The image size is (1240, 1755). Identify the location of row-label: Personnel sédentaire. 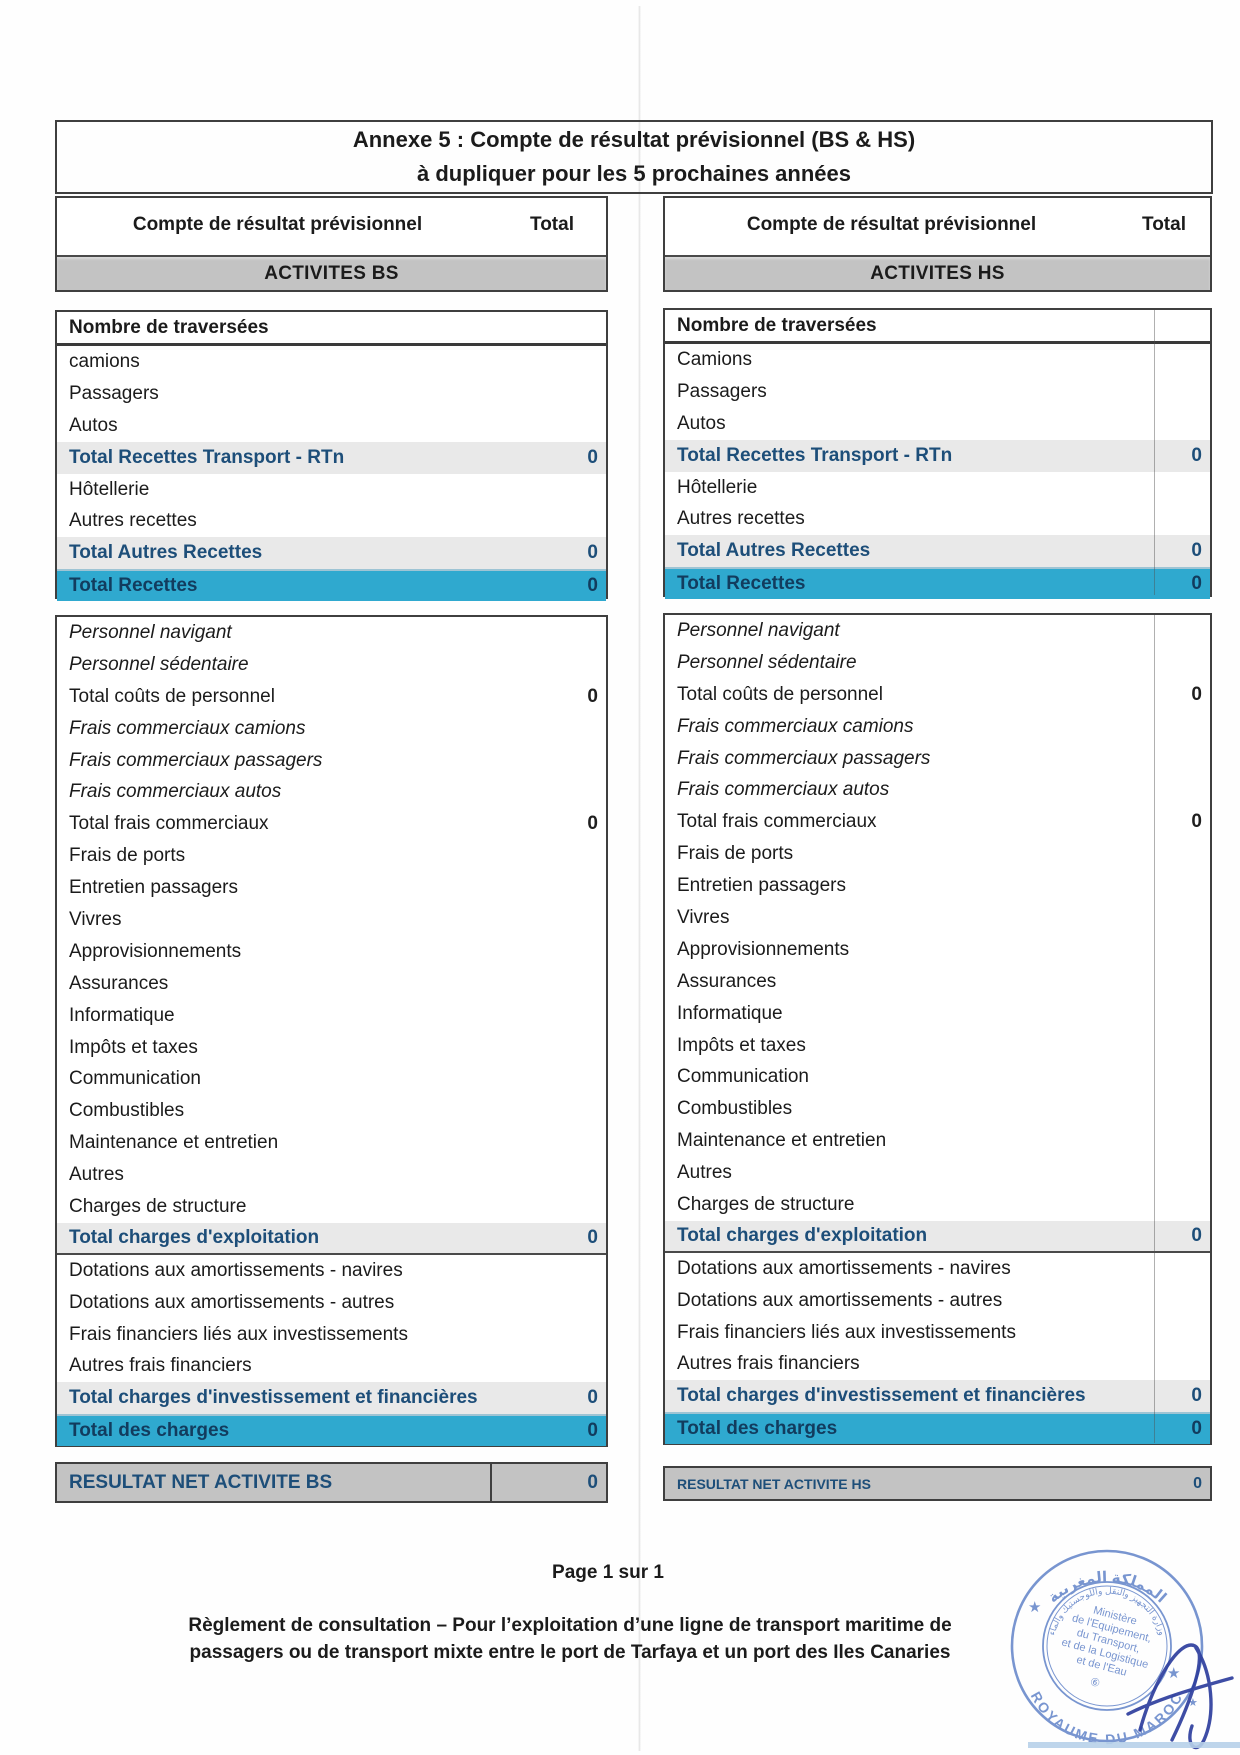
(159, 664).